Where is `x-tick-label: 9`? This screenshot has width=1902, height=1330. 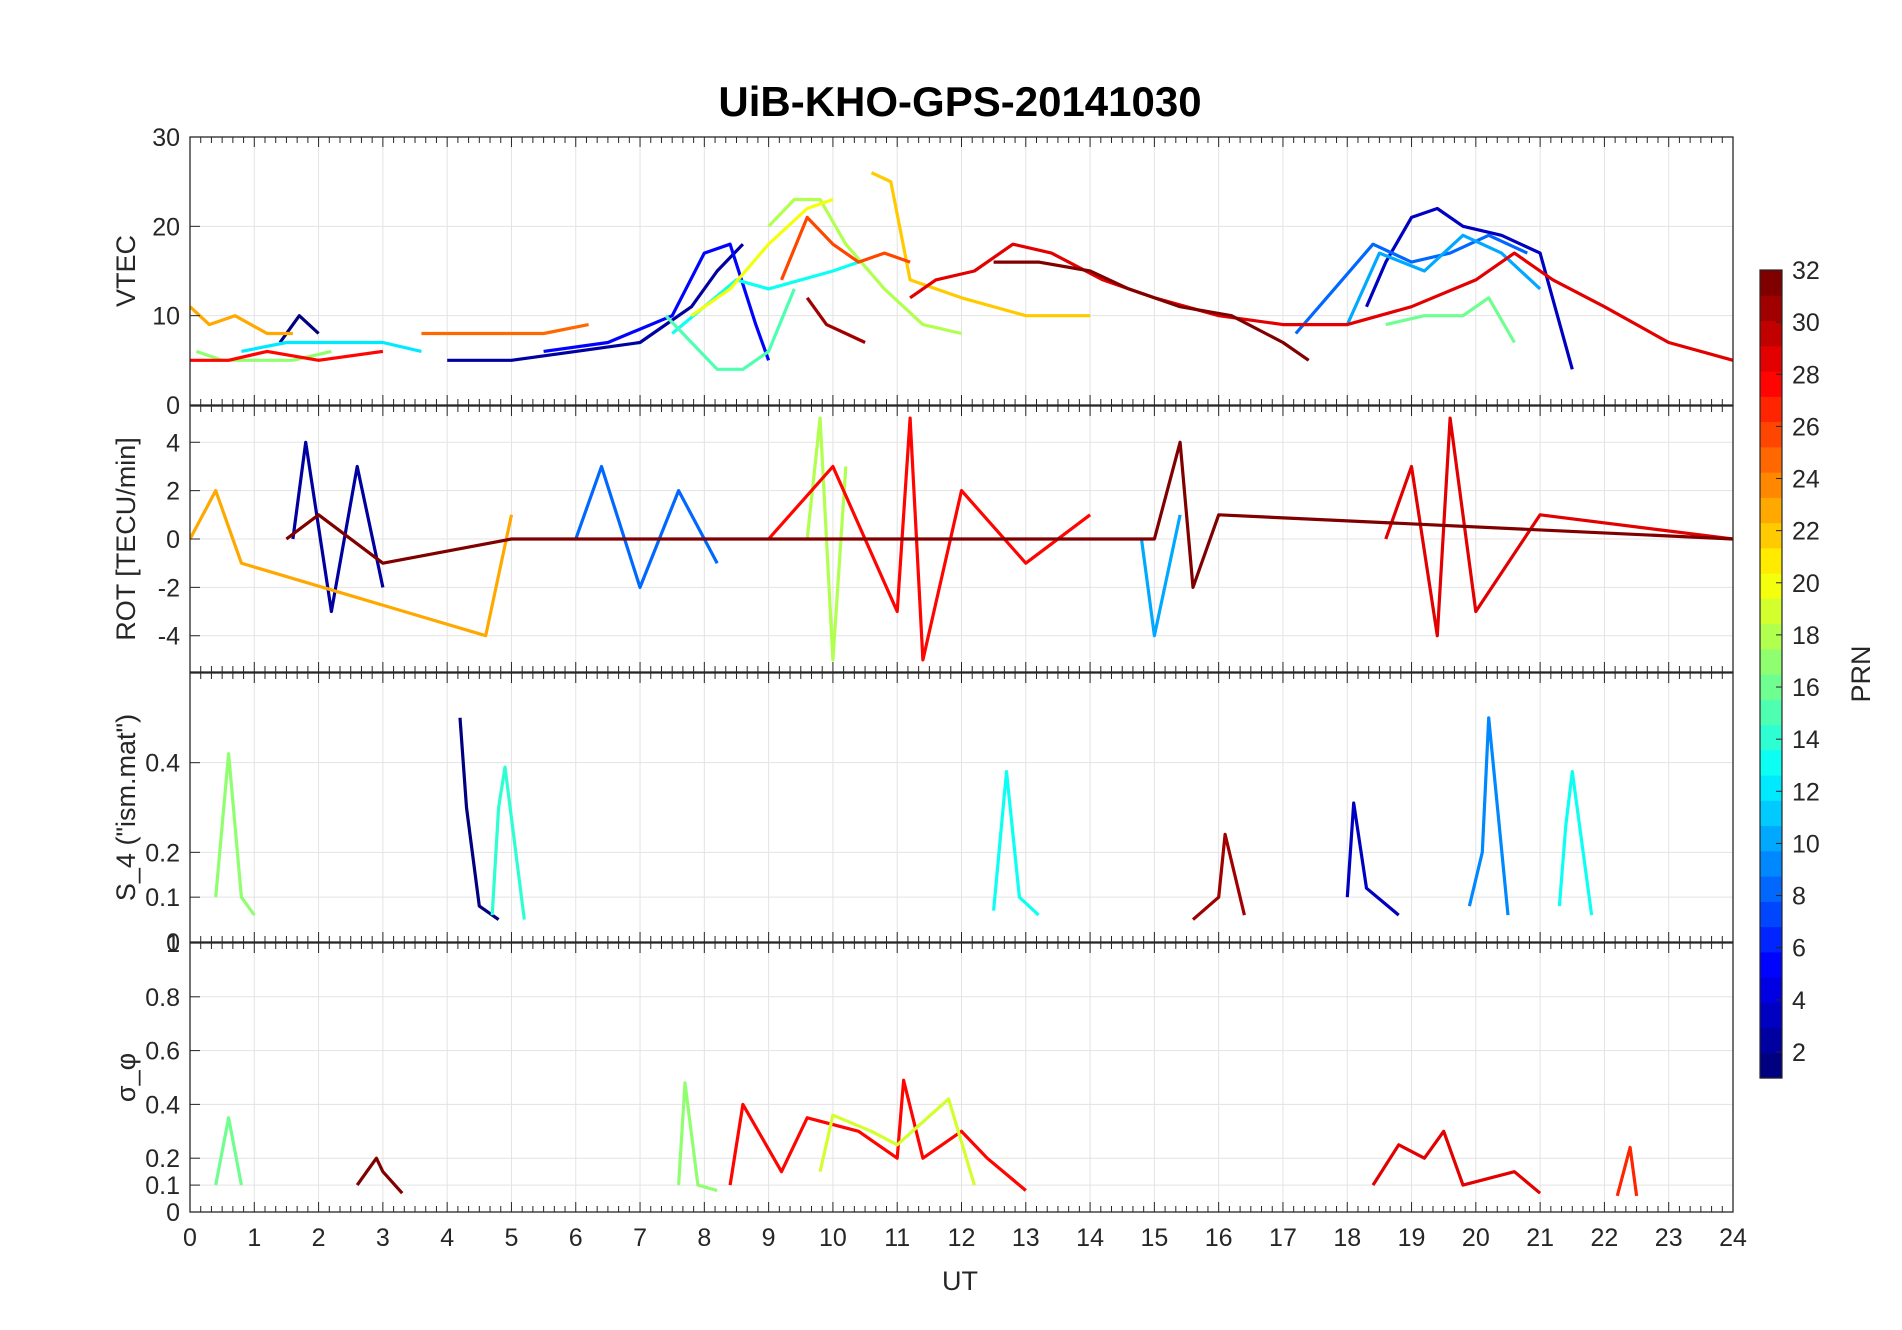
x-tick-label: 9 is located at coordinates (769, 1238).